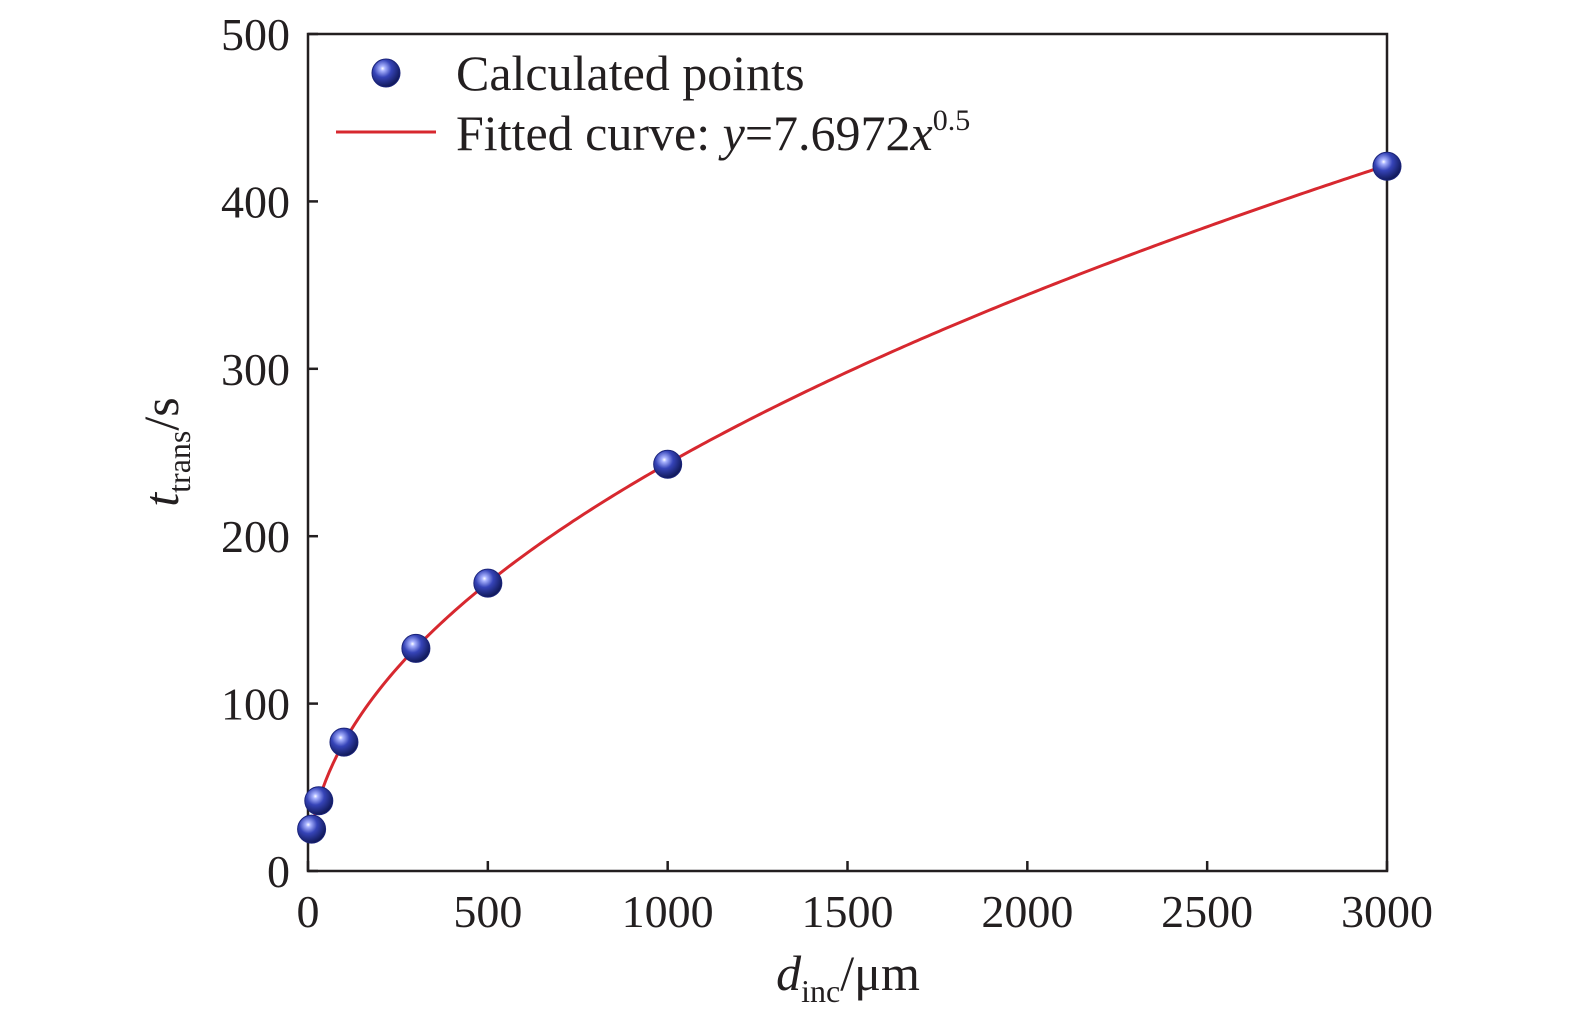 The height and width of the screenshot is (1028, 1575). Describe the element at coordinates (589, 133) in the screenshot. I see `legend-fit-prefix: Fitted curve:` at that location.